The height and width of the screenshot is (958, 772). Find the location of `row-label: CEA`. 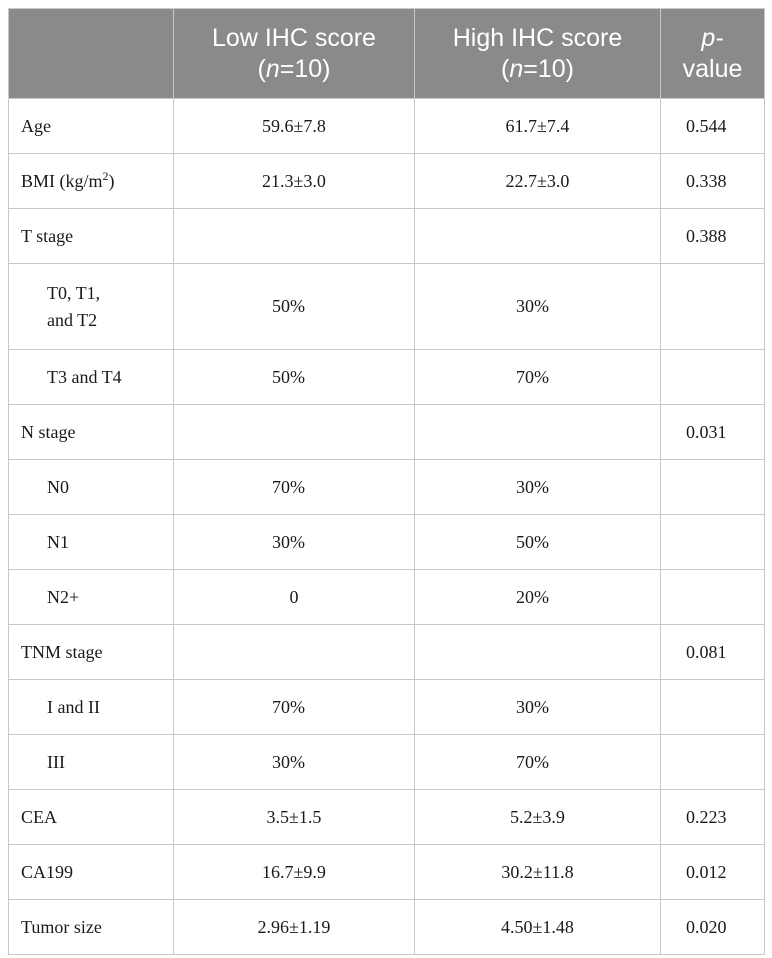

row-label: CEA is located at coordinates (91, 817).